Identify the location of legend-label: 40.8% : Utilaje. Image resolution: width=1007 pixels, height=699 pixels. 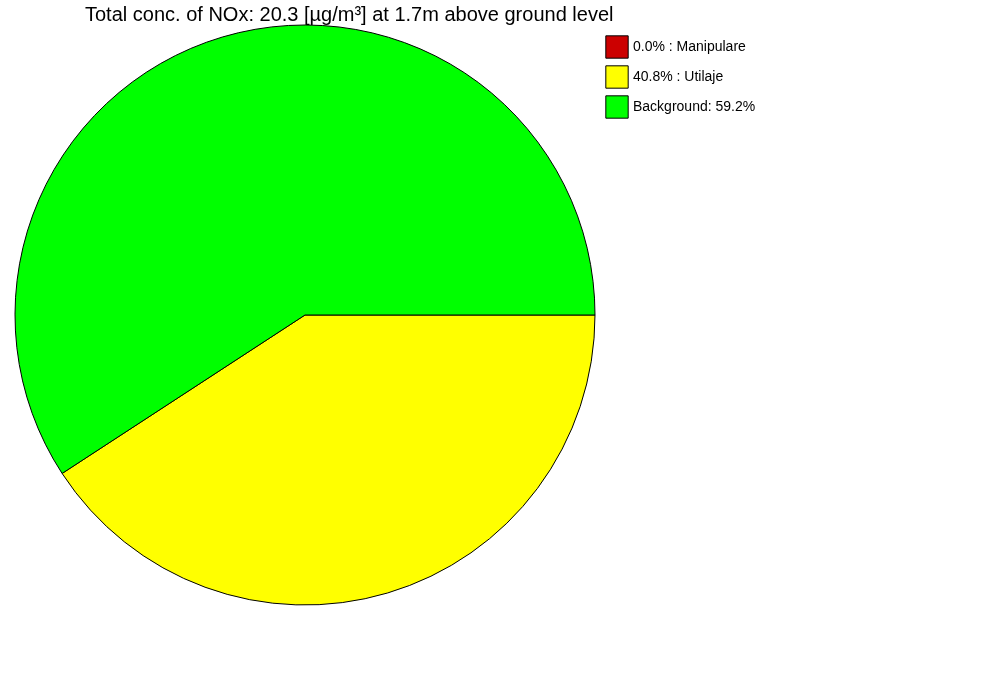
(678, 76).